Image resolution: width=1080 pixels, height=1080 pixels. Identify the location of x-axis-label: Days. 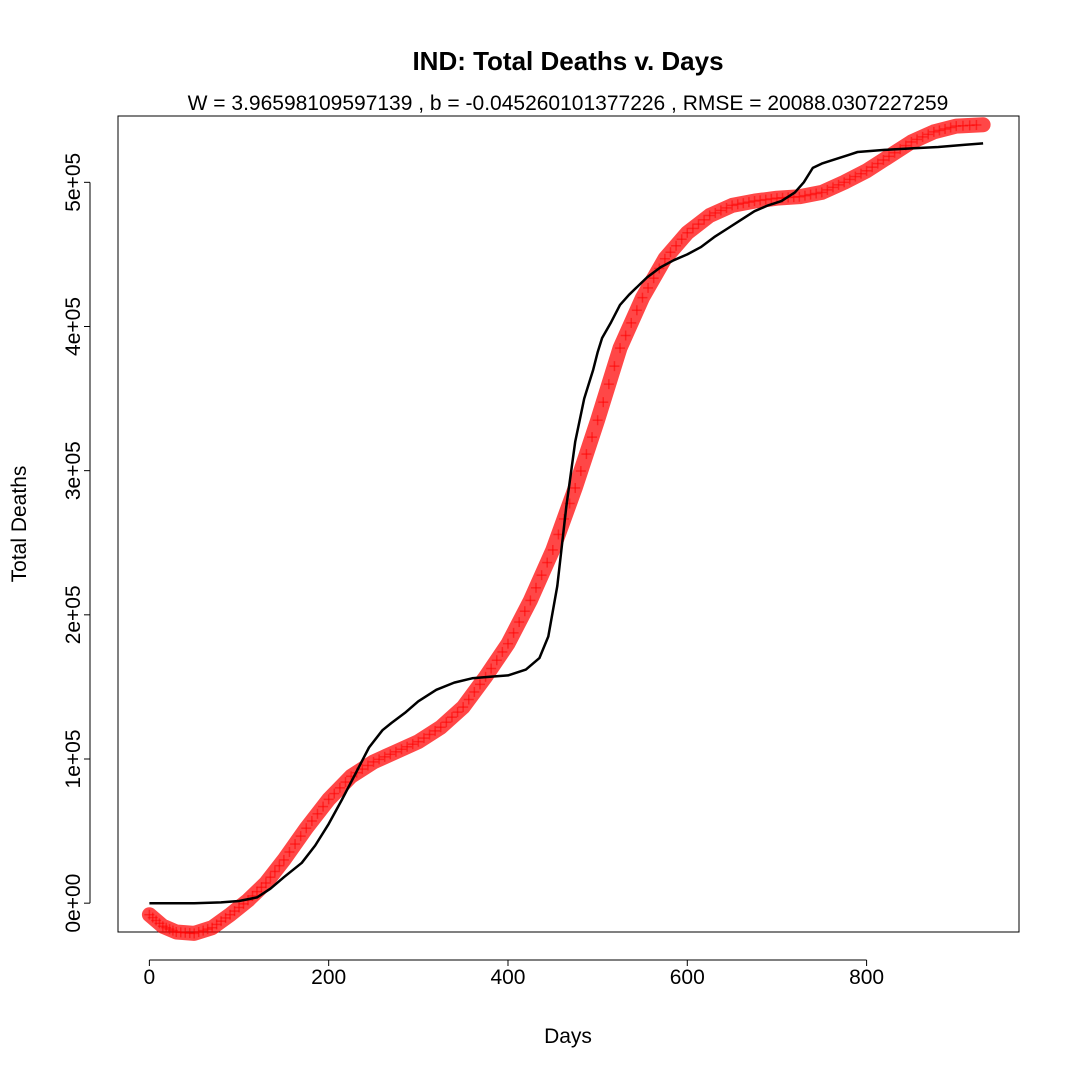
(568, 1036).